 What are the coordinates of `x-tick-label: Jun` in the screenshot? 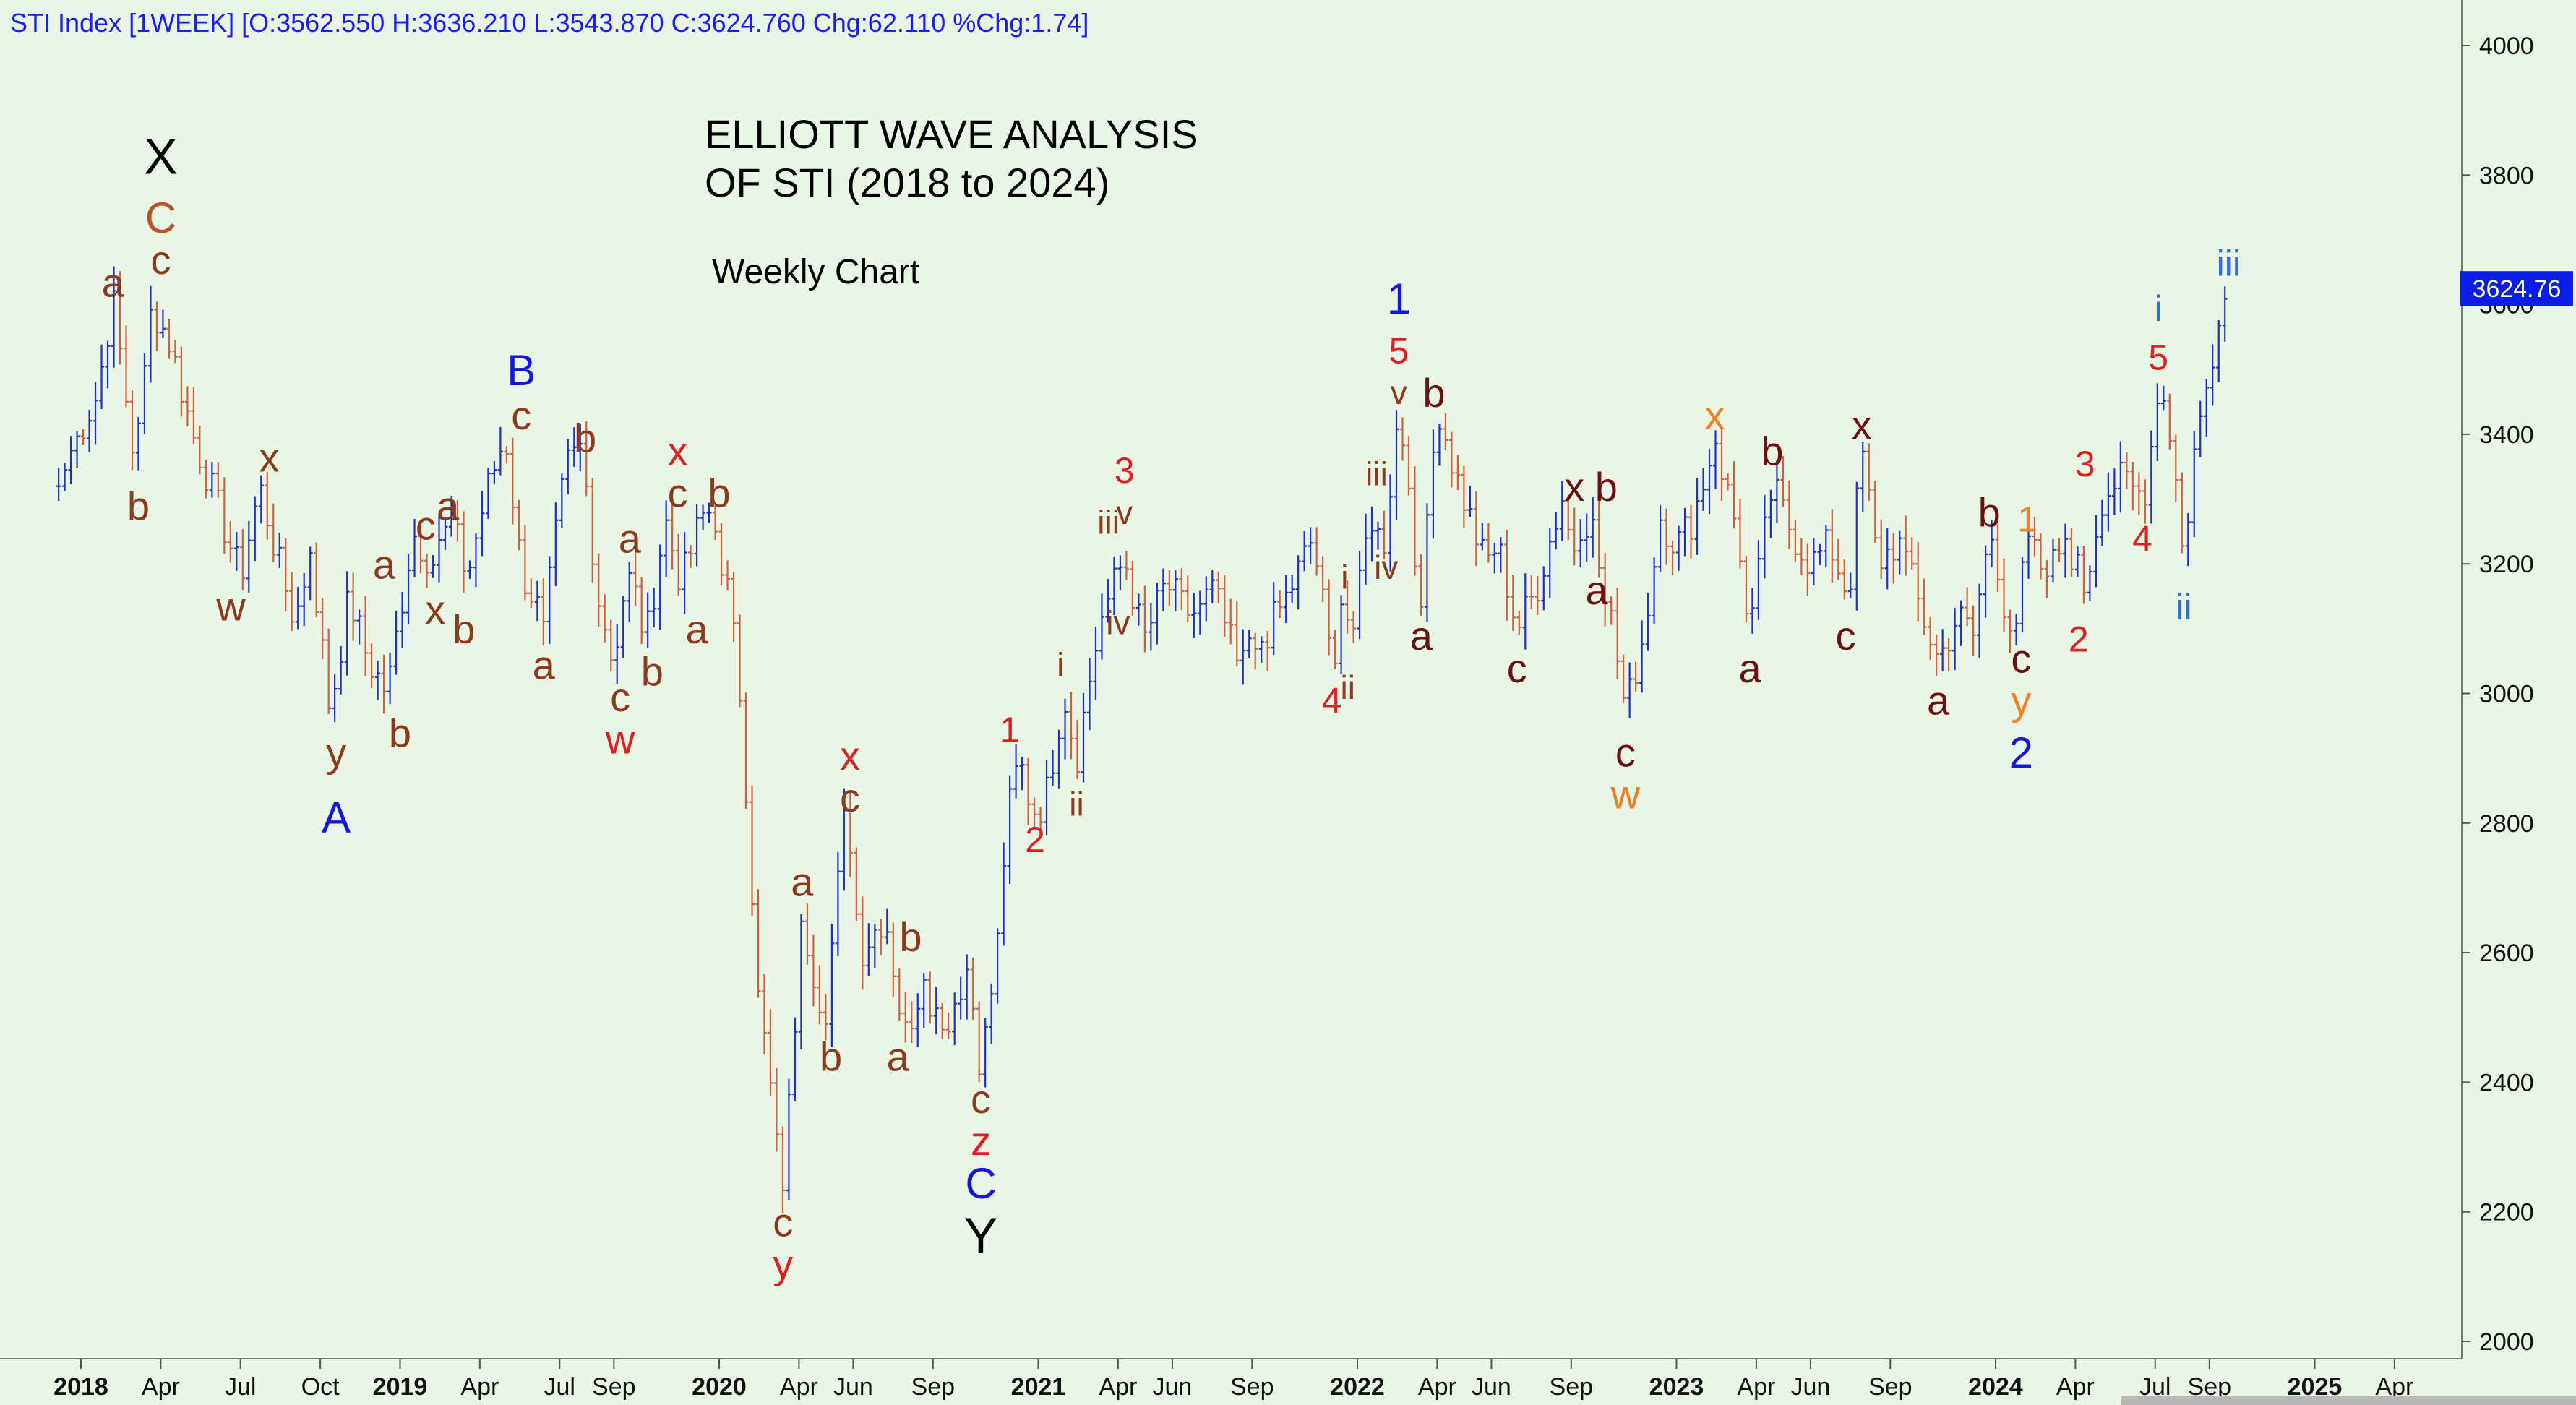 It's located at (1491, 1387).